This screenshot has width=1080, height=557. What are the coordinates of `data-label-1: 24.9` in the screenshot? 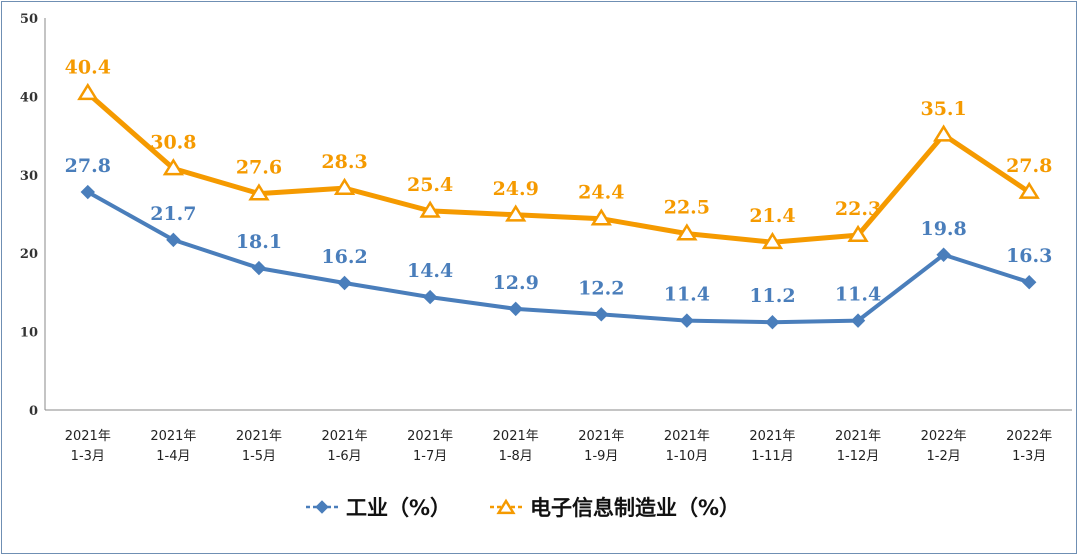 It's located at (516, 189).